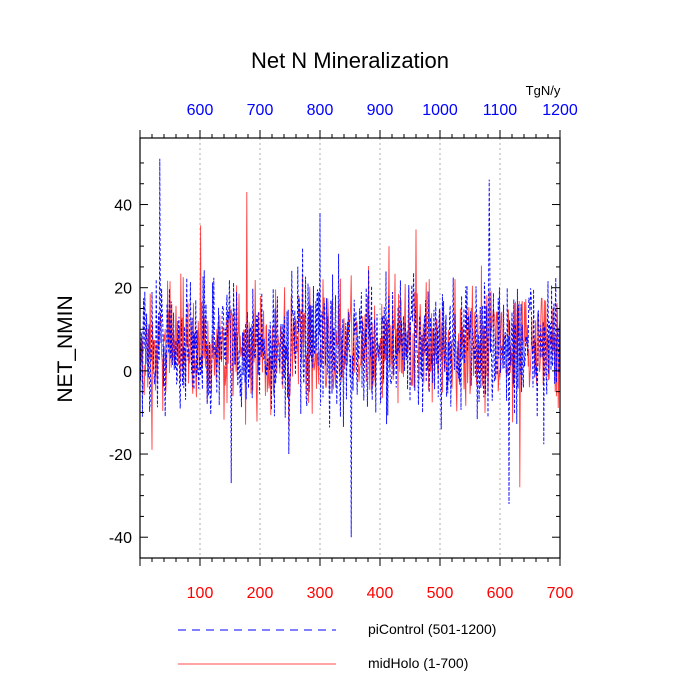 Image resolution: width=700 pixels, height=700 pixels. I want to click on y-tick-label: -20, so click(120, 455).